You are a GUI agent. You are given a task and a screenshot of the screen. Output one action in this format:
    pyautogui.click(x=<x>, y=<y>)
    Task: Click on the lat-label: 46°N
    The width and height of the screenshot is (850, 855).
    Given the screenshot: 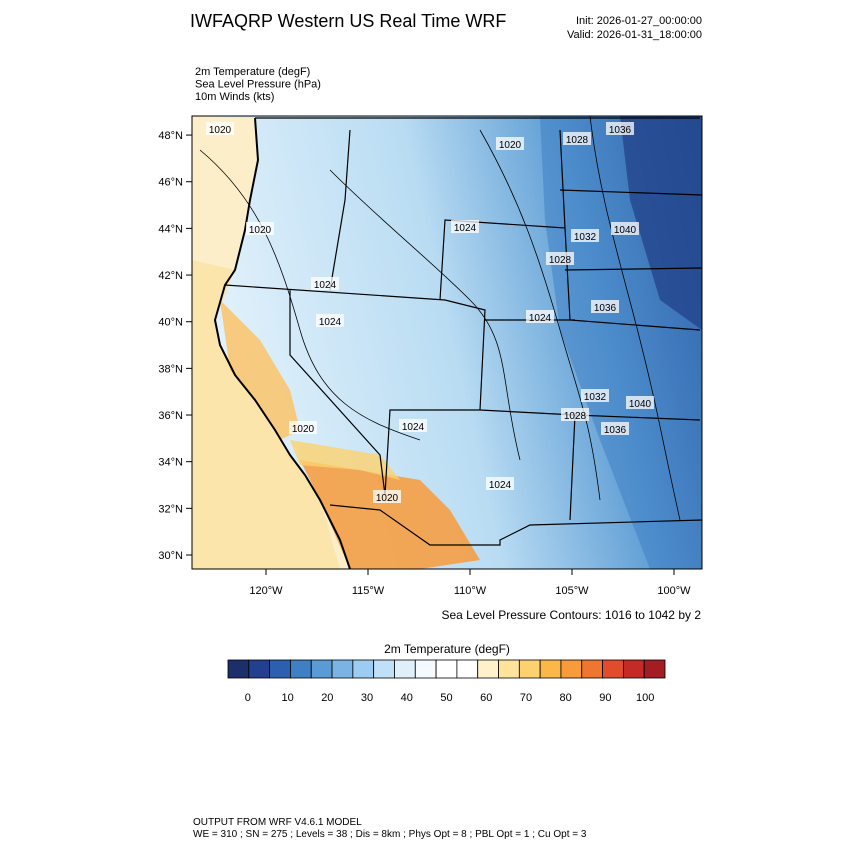 What is the action you would take?
    pyautogui.click(x=170, y=183)
    